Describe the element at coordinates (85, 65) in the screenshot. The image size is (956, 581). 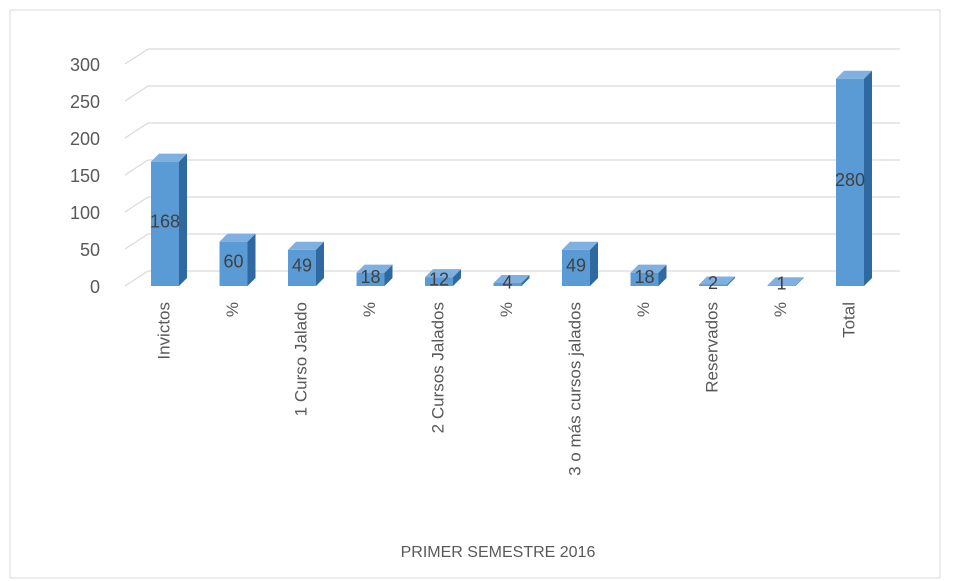
I see `y-tick-label: 300` at that location.